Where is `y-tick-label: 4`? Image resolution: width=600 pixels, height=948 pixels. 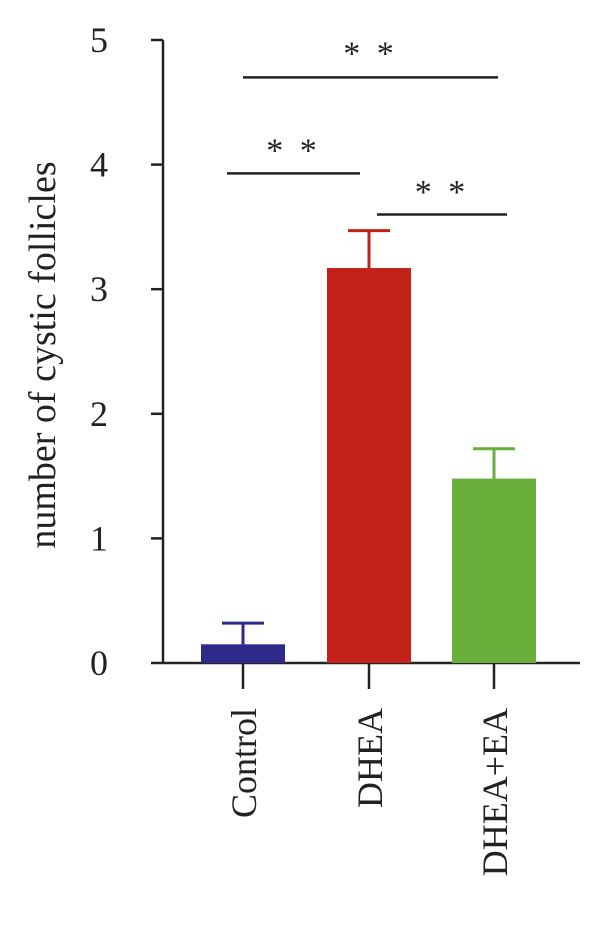 y-tick-label: 4 is located at coordinates (99, 165).